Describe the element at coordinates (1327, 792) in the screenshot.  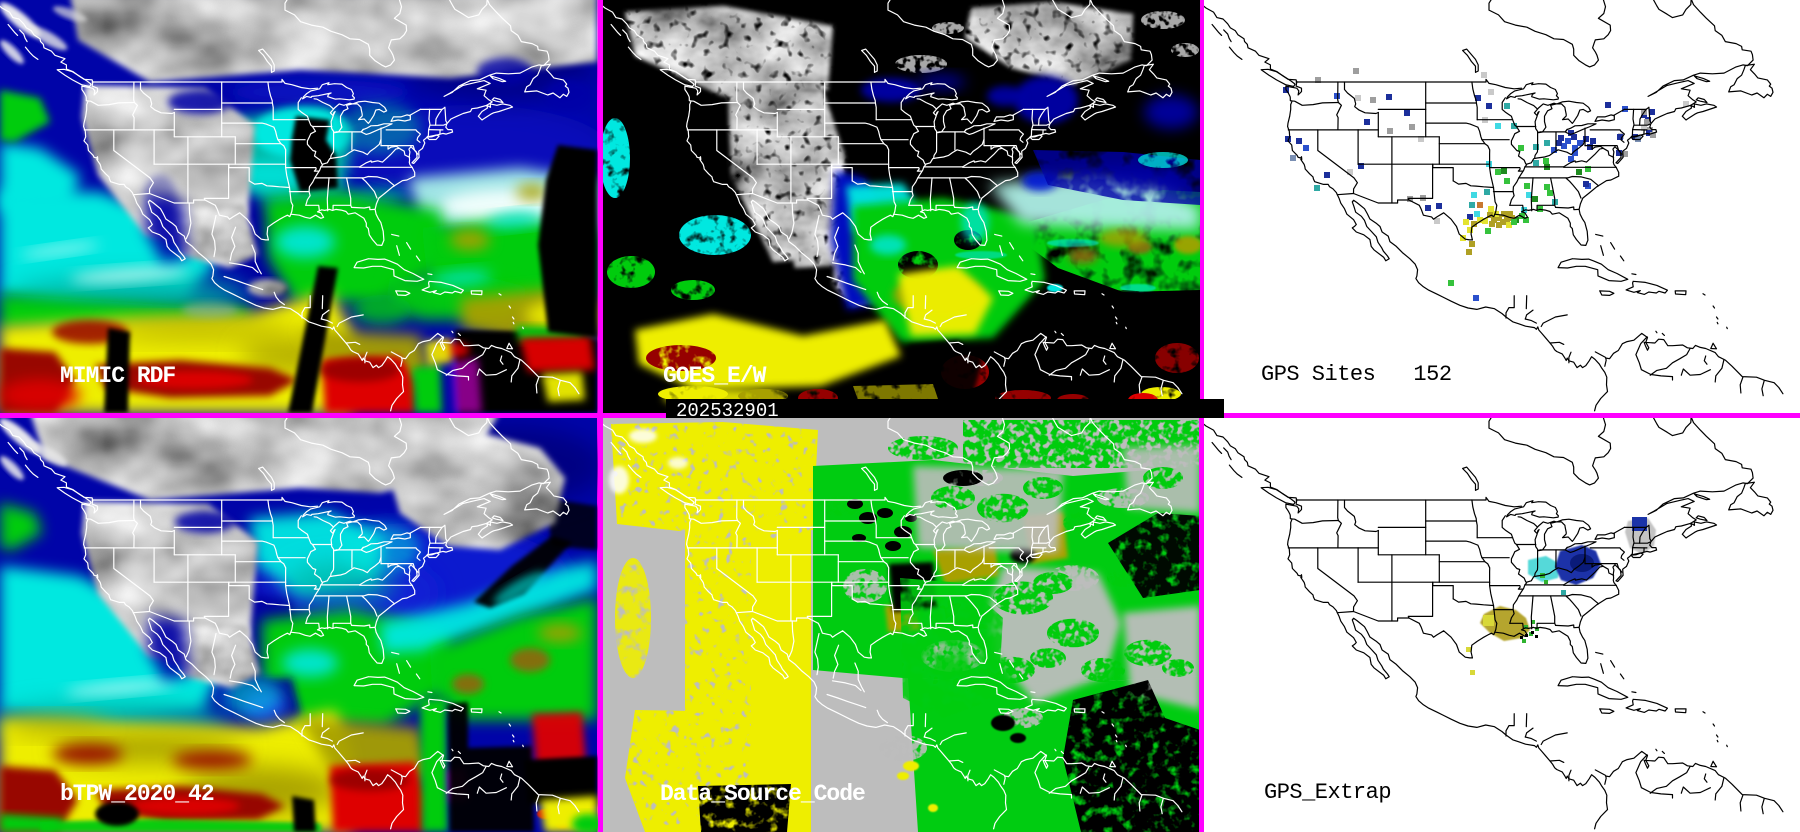
I see `svg-text: GPS_Extrap` at that location.